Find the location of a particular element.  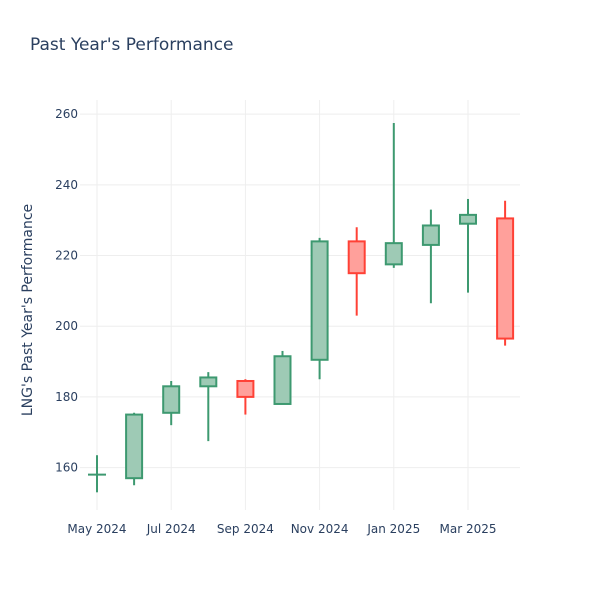

x-tick-label: Jan 2025 is located at coordinates (393, 529).